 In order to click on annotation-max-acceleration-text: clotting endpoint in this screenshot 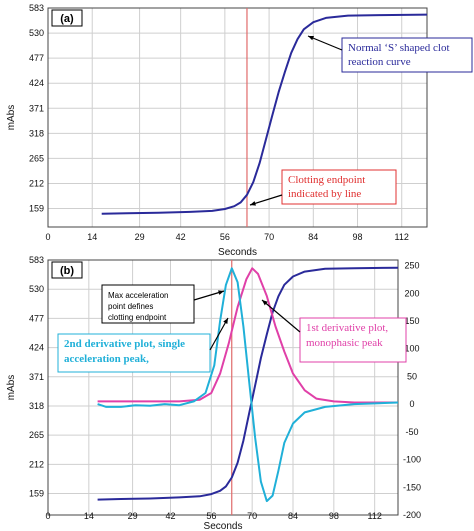, I will do `click(137, 317)`.